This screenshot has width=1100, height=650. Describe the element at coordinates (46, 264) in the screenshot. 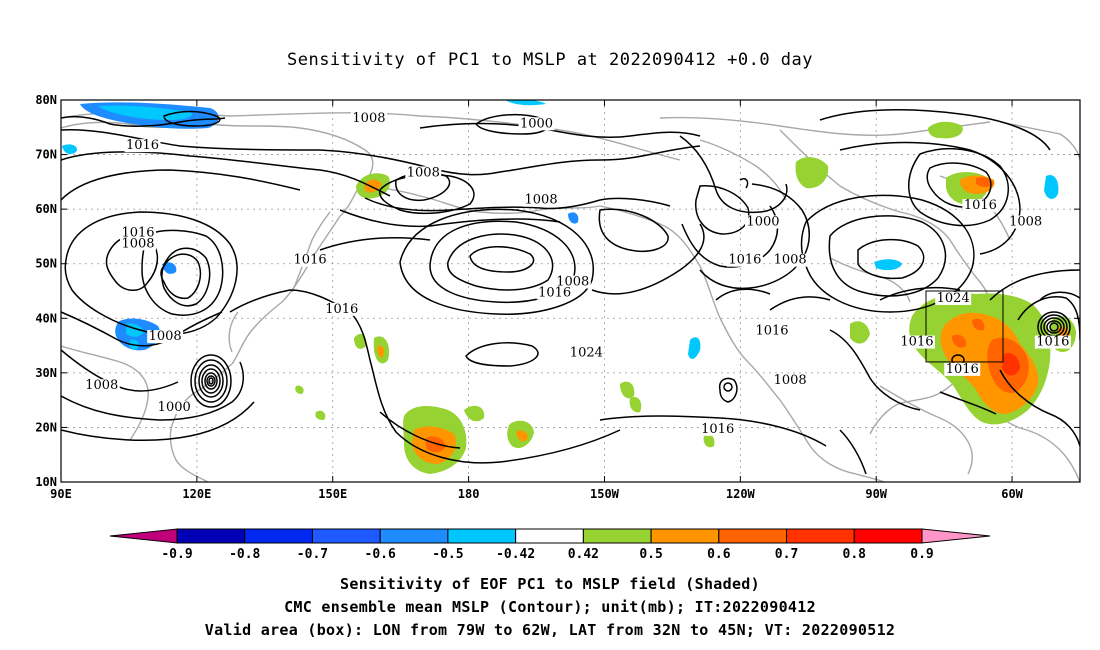

I see `lat-tick-label: 50N` at that location.